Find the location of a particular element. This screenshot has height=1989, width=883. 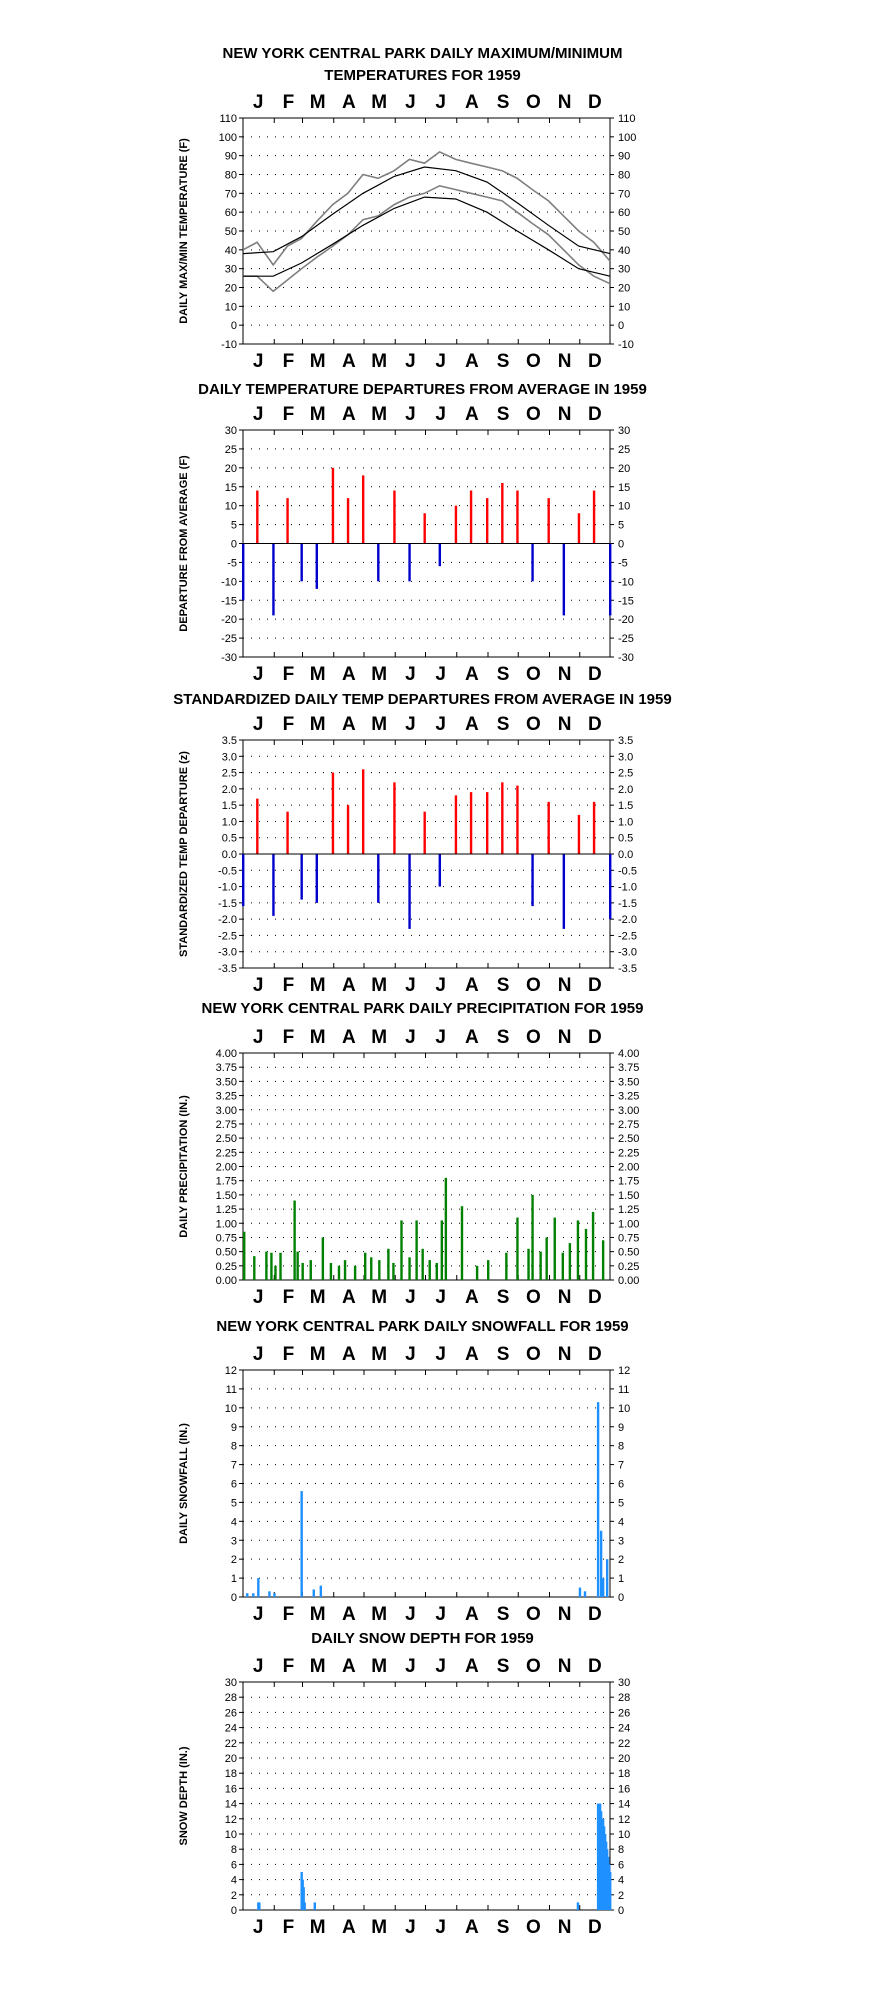

y-tick-label-right: 1.75 is located at coordinates (628, 1182).